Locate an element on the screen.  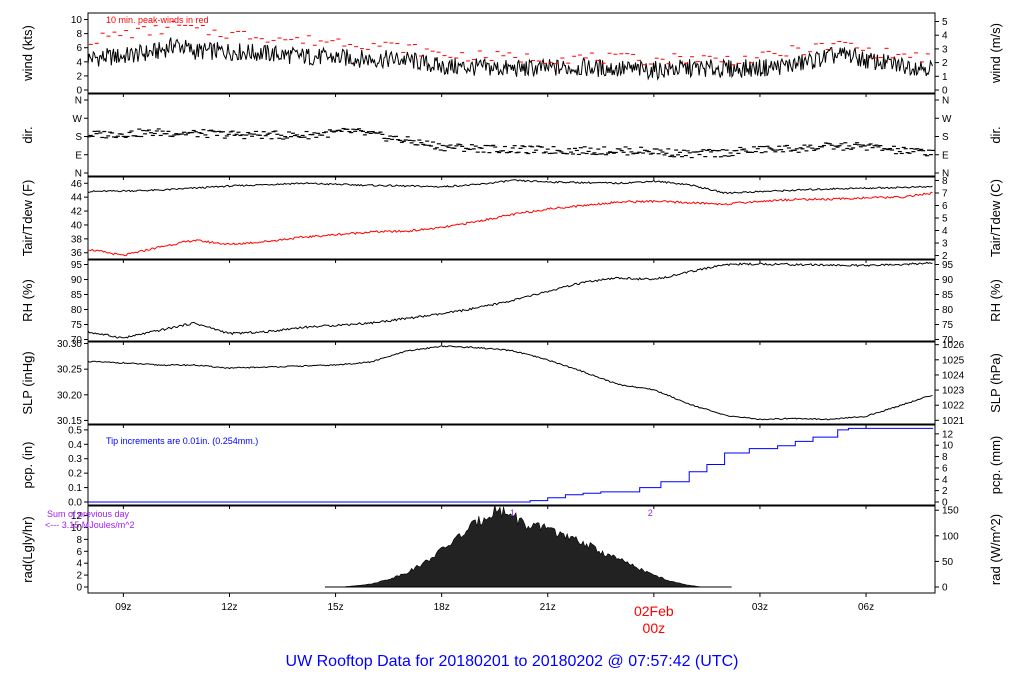
rh-frame is located at coordinates (511, 300).